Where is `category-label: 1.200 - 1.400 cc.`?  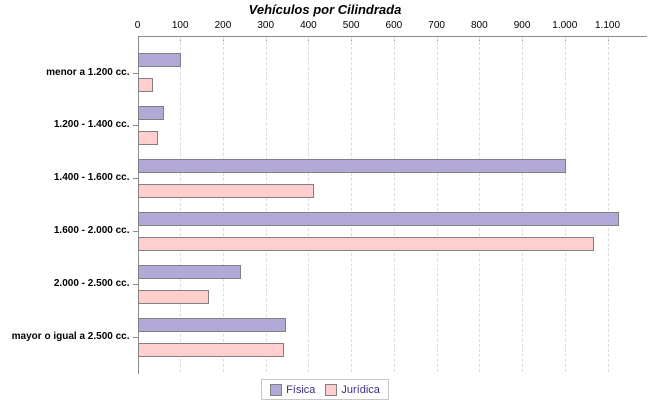 category-label: 1.200 - 1.400 cc. is located at coordinates (91, 125).